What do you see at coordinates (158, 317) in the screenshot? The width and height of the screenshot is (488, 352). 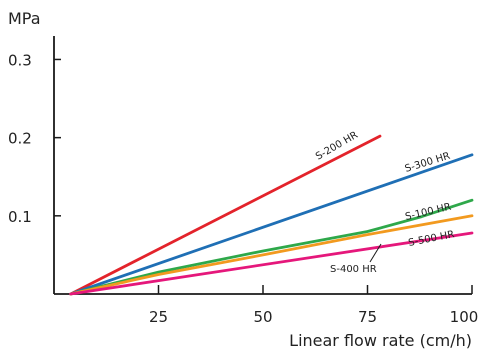 I see `x-tick-label: 25` at bounding box center [158, 317].